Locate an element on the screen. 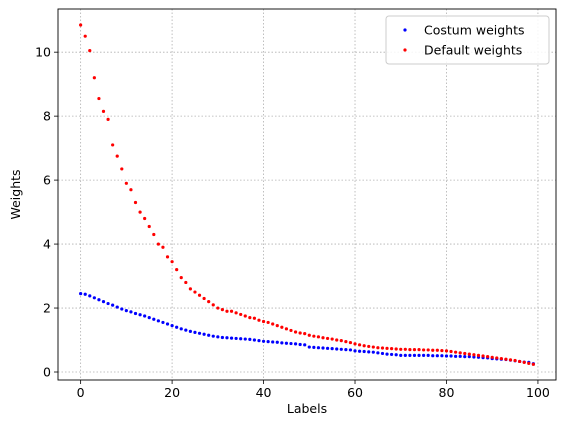 The height and width of the screenshot is (432, 563). x-tick-label: 0 is located at coordinates (81, 392).